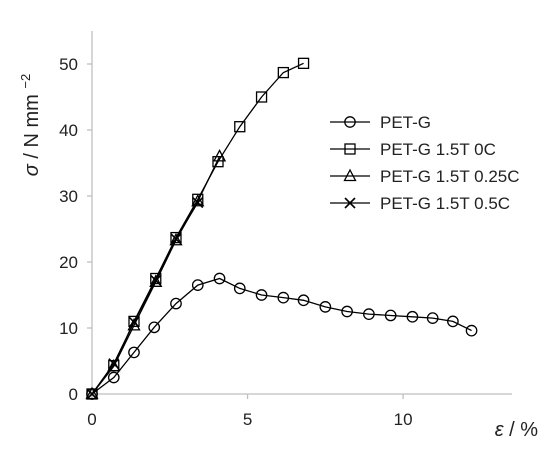 The image size is (550, 451). Describe the element at coordinates (68, 262) in the screenshot. I see `y-tick-label: 20` at that location.